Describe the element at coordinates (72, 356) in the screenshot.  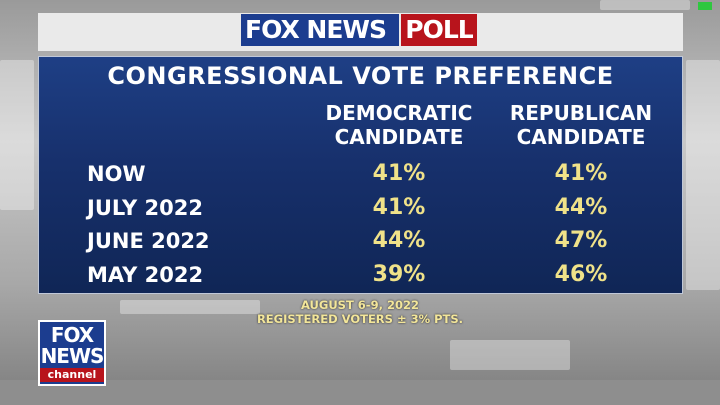
I see `channel-logo-line: NEWS` at that location.